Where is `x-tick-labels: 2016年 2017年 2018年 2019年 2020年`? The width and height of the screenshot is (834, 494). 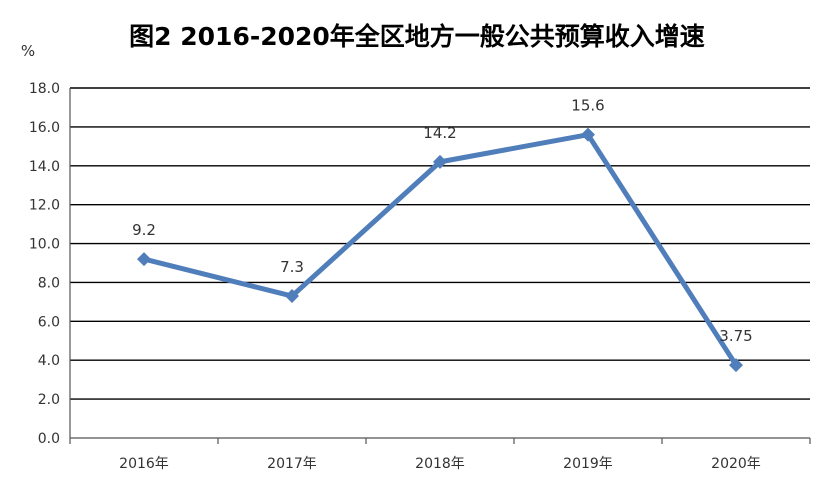 x-tick-labels: 2016年 2017年 2018年 2019年 2020年 is located at coordinates (440, 464).